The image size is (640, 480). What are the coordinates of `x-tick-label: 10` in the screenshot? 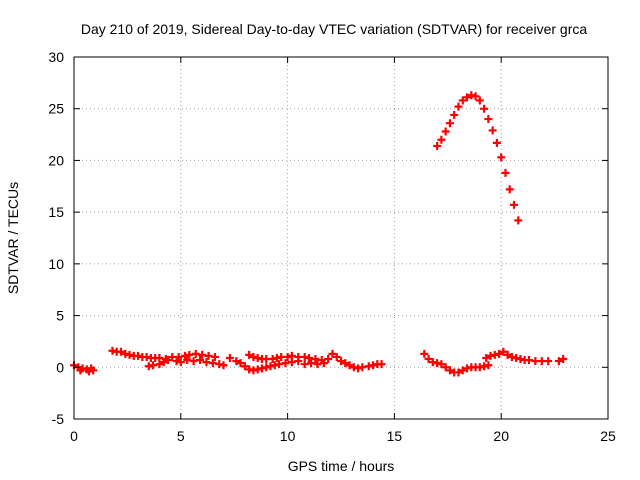 It's located at (288, 436).